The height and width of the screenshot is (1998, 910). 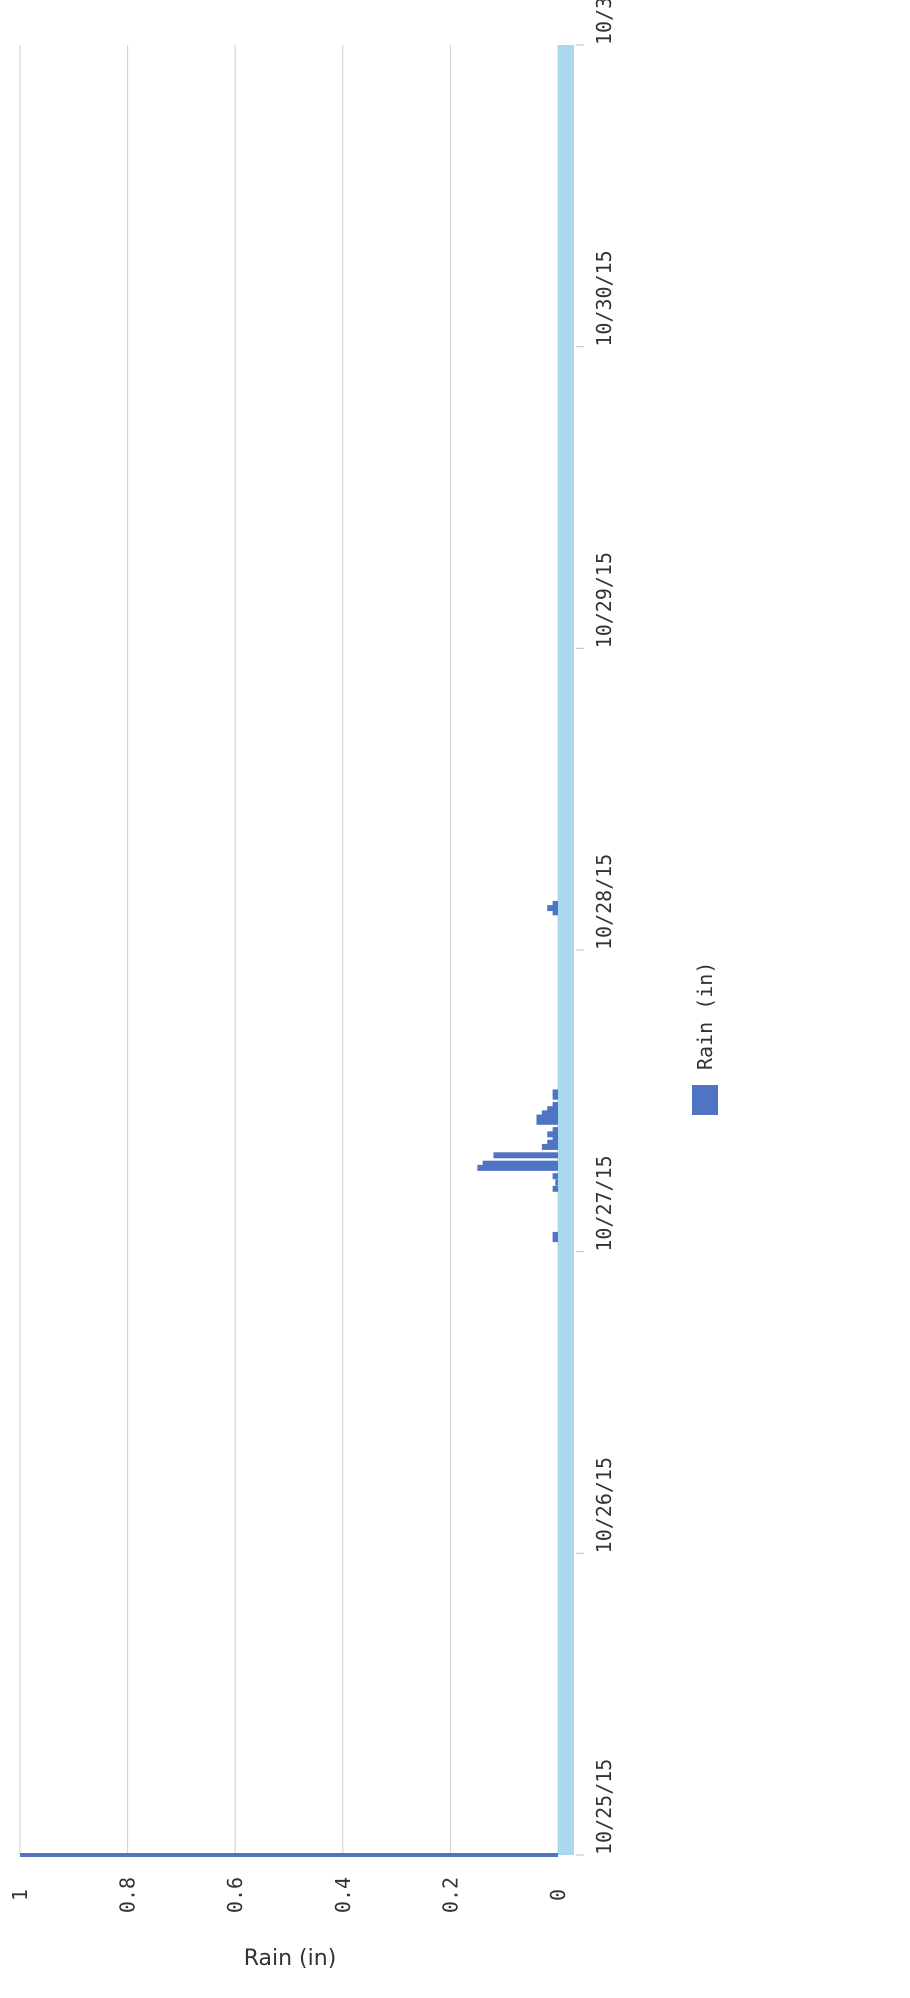 I want to click on x-tick-label-0: 10/25/15, so click(x=604, y=1807).